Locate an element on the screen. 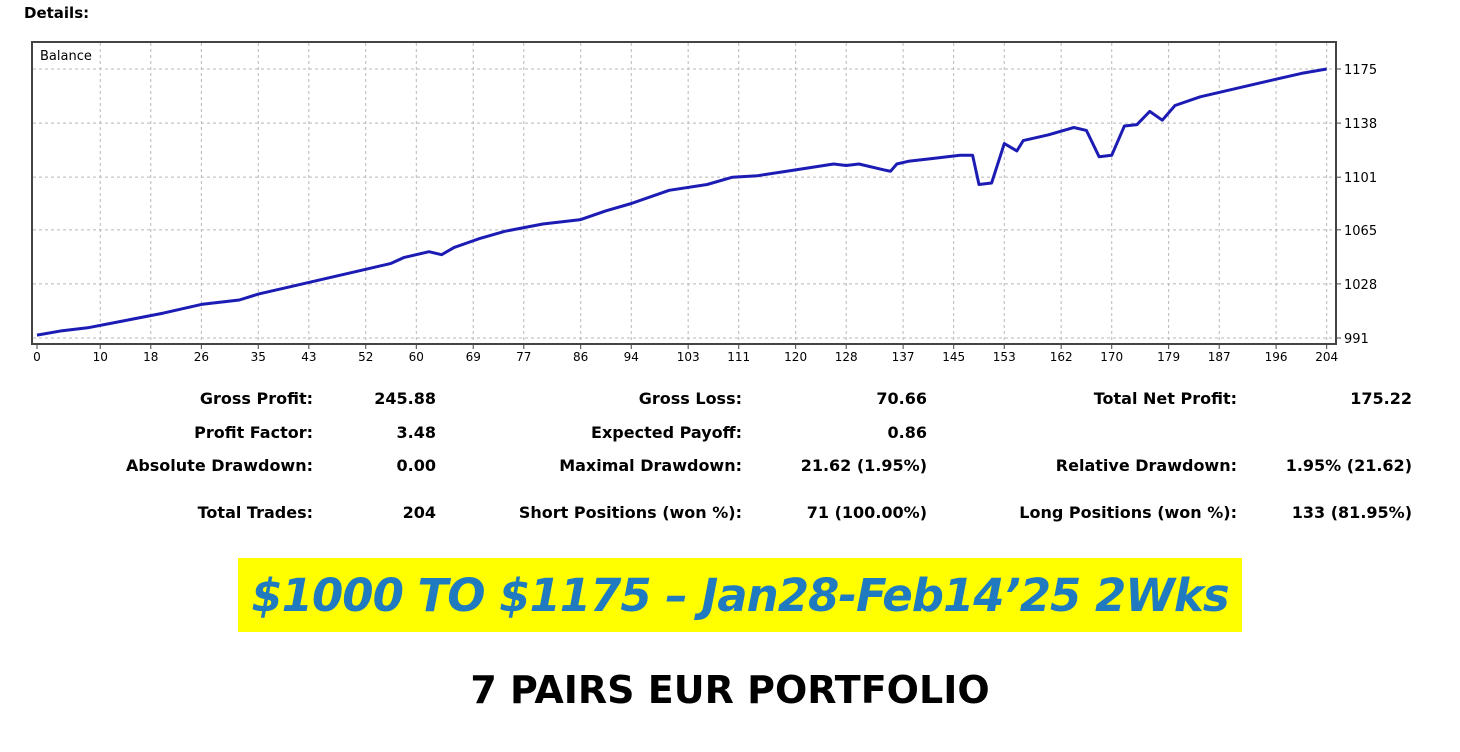  y-tick-label: 991 is located at coordinates (1356, 339).